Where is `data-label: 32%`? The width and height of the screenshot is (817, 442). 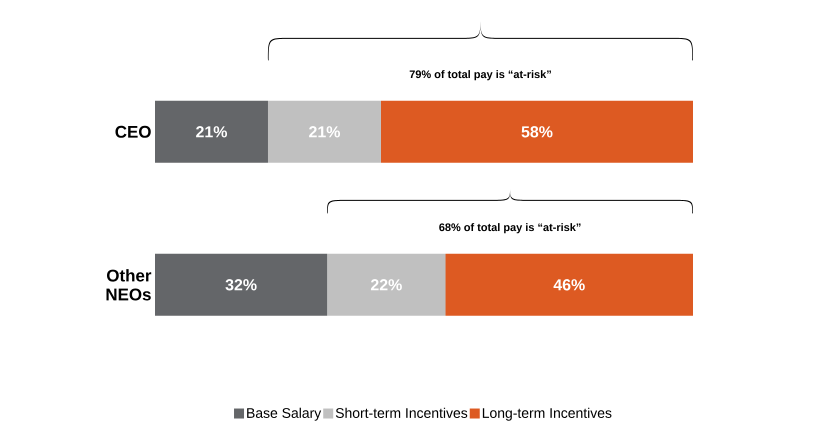 data-label: 32% is located at coordinates (241, 284).